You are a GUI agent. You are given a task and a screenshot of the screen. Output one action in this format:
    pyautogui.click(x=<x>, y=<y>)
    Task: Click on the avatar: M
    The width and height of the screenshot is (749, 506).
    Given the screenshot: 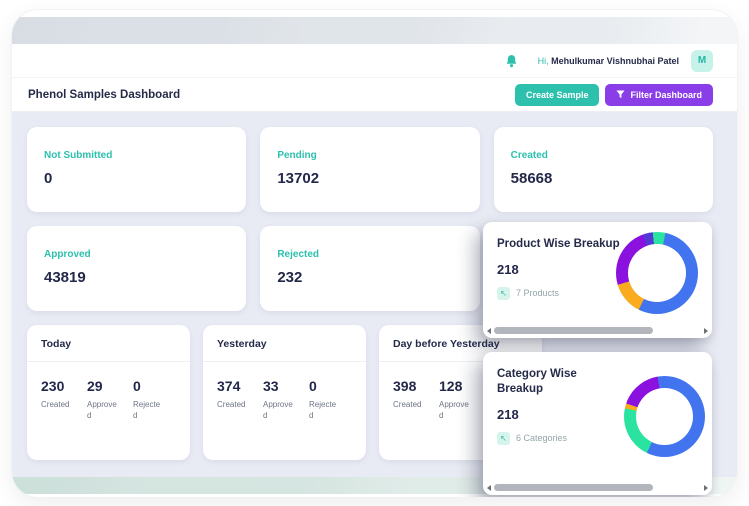 What is the action you would take?
    pyautogui.click(x=702, y=60)
    